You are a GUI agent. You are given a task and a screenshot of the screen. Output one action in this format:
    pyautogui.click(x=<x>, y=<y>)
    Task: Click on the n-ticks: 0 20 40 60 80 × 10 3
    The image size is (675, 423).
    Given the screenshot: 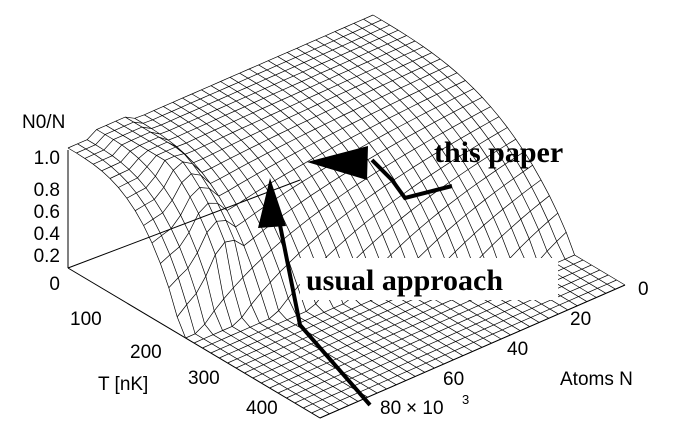 What is the action you would take?
    pyautogui.click(x=514, y=349)
    